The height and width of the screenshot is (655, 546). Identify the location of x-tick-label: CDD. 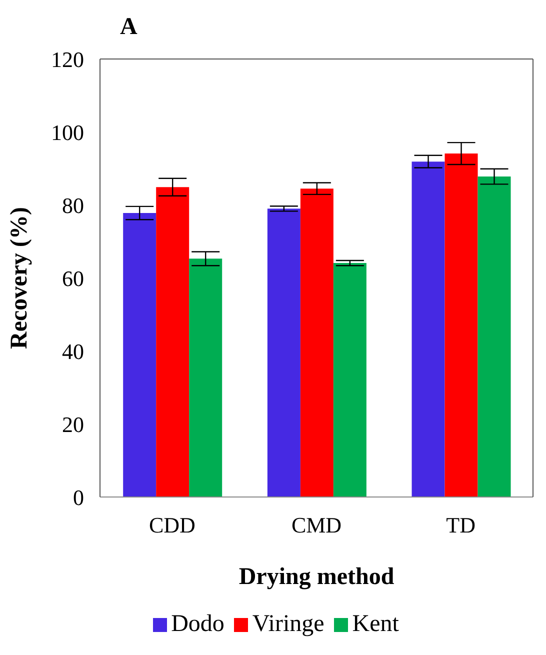
(172, 525).